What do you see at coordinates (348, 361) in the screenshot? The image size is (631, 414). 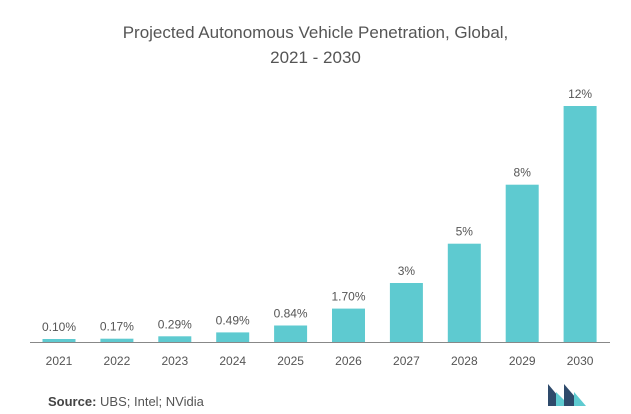 I see `x-tick-label-2026: 2026` at bounding box center [348, 361].